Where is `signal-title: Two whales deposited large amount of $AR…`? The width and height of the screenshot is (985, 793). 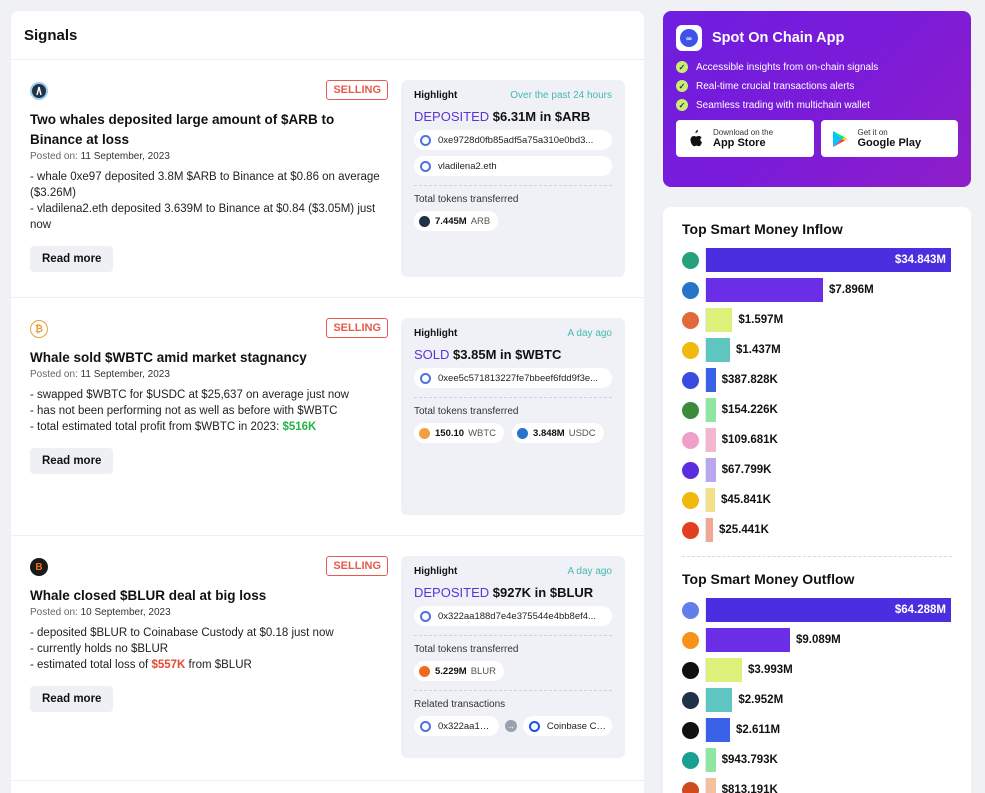 signal-title: Two whales deposited large amount of $AR… is located at coordinates (182, 129).